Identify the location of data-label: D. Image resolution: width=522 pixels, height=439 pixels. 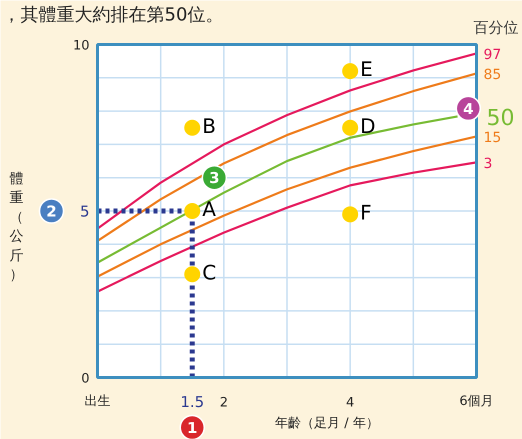
(368, 126).